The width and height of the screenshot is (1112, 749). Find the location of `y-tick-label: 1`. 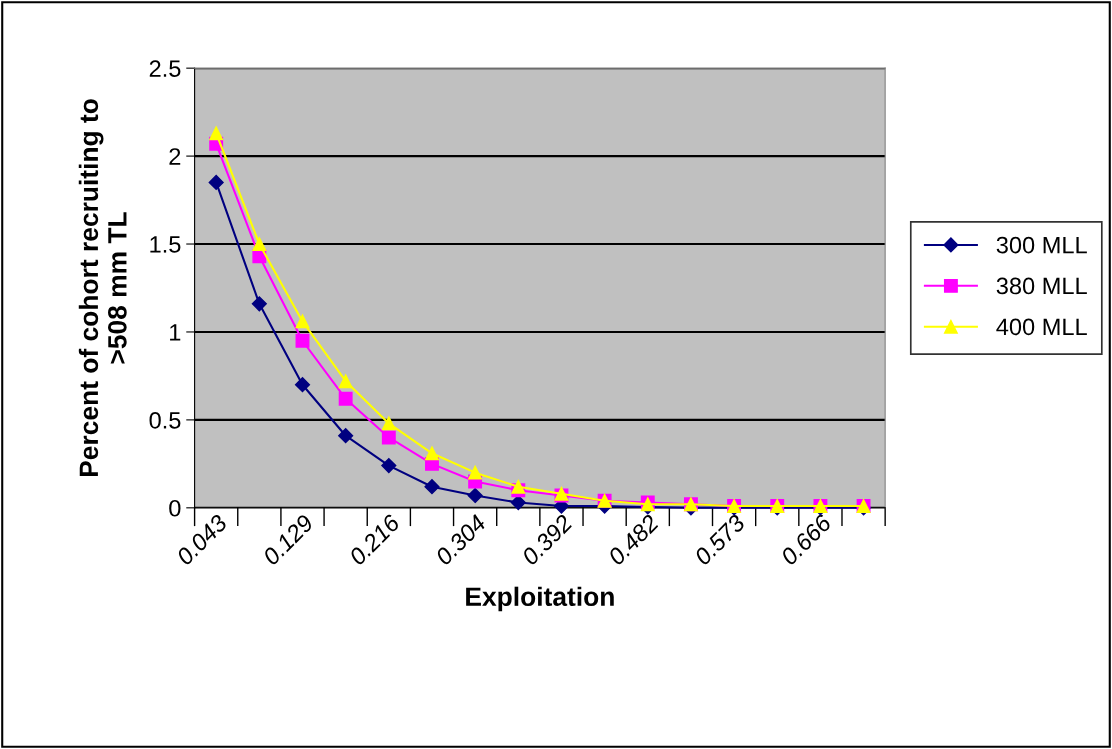

y-tick-label: 1 is located at coordinates (175, 332).